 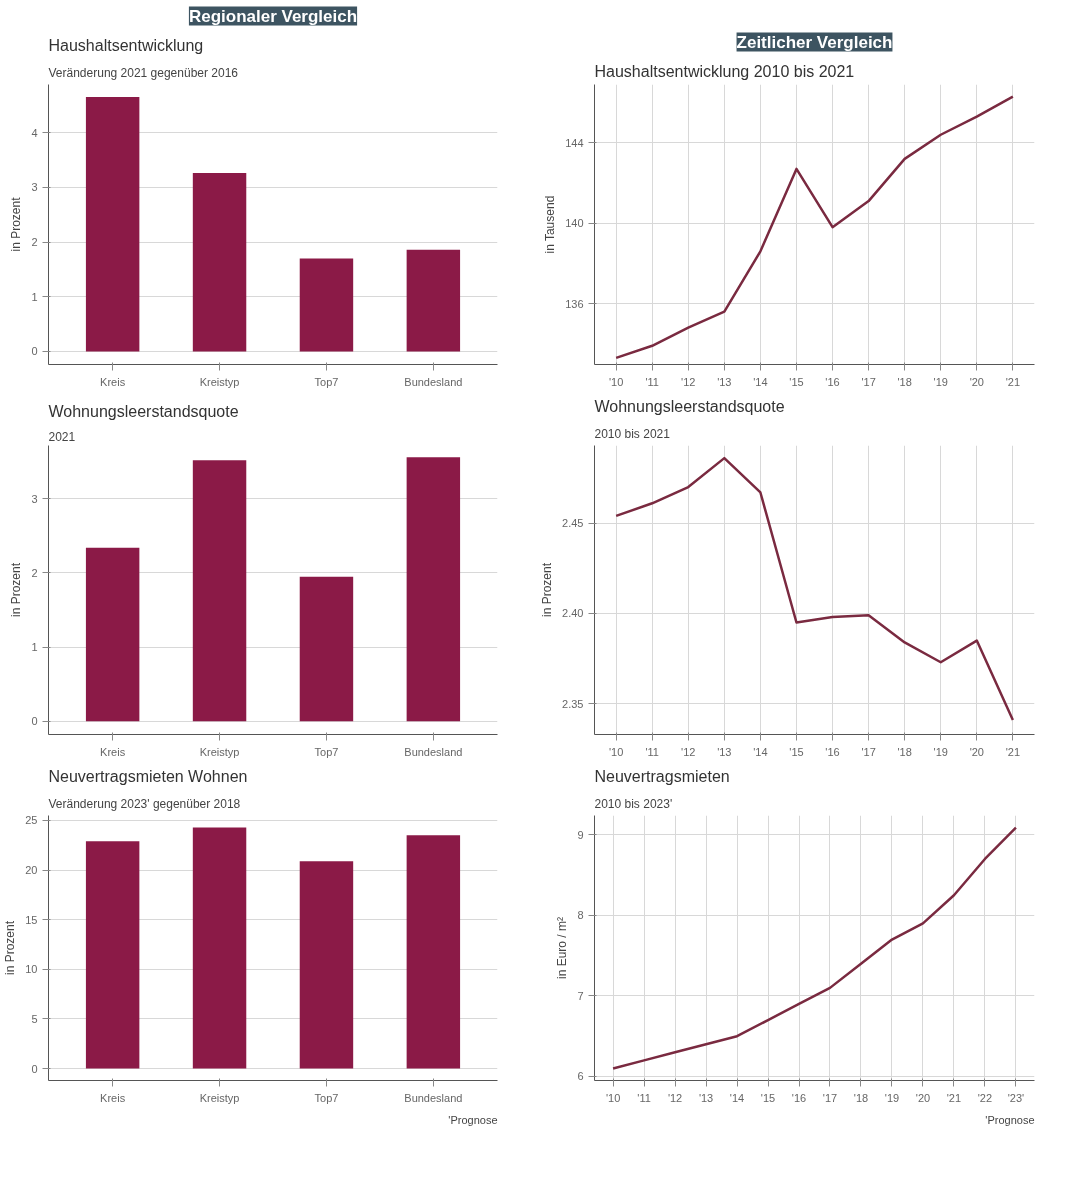 What do you see at coordinates (550, 224) in the screenshot?
I see `y-axis-title: in Tausend` at bounding box center [550, 224].